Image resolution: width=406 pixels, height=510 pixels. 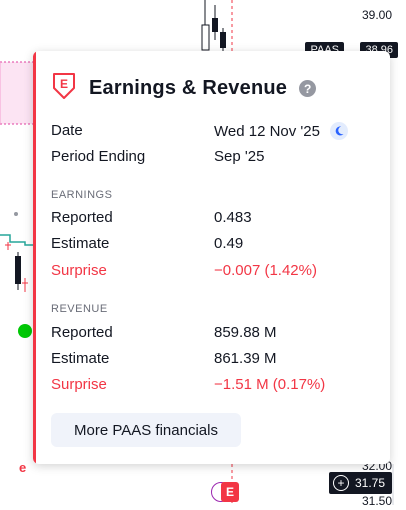 I want to click on revenue-reported-value: 859.88 M, so click(x=245, y=332).